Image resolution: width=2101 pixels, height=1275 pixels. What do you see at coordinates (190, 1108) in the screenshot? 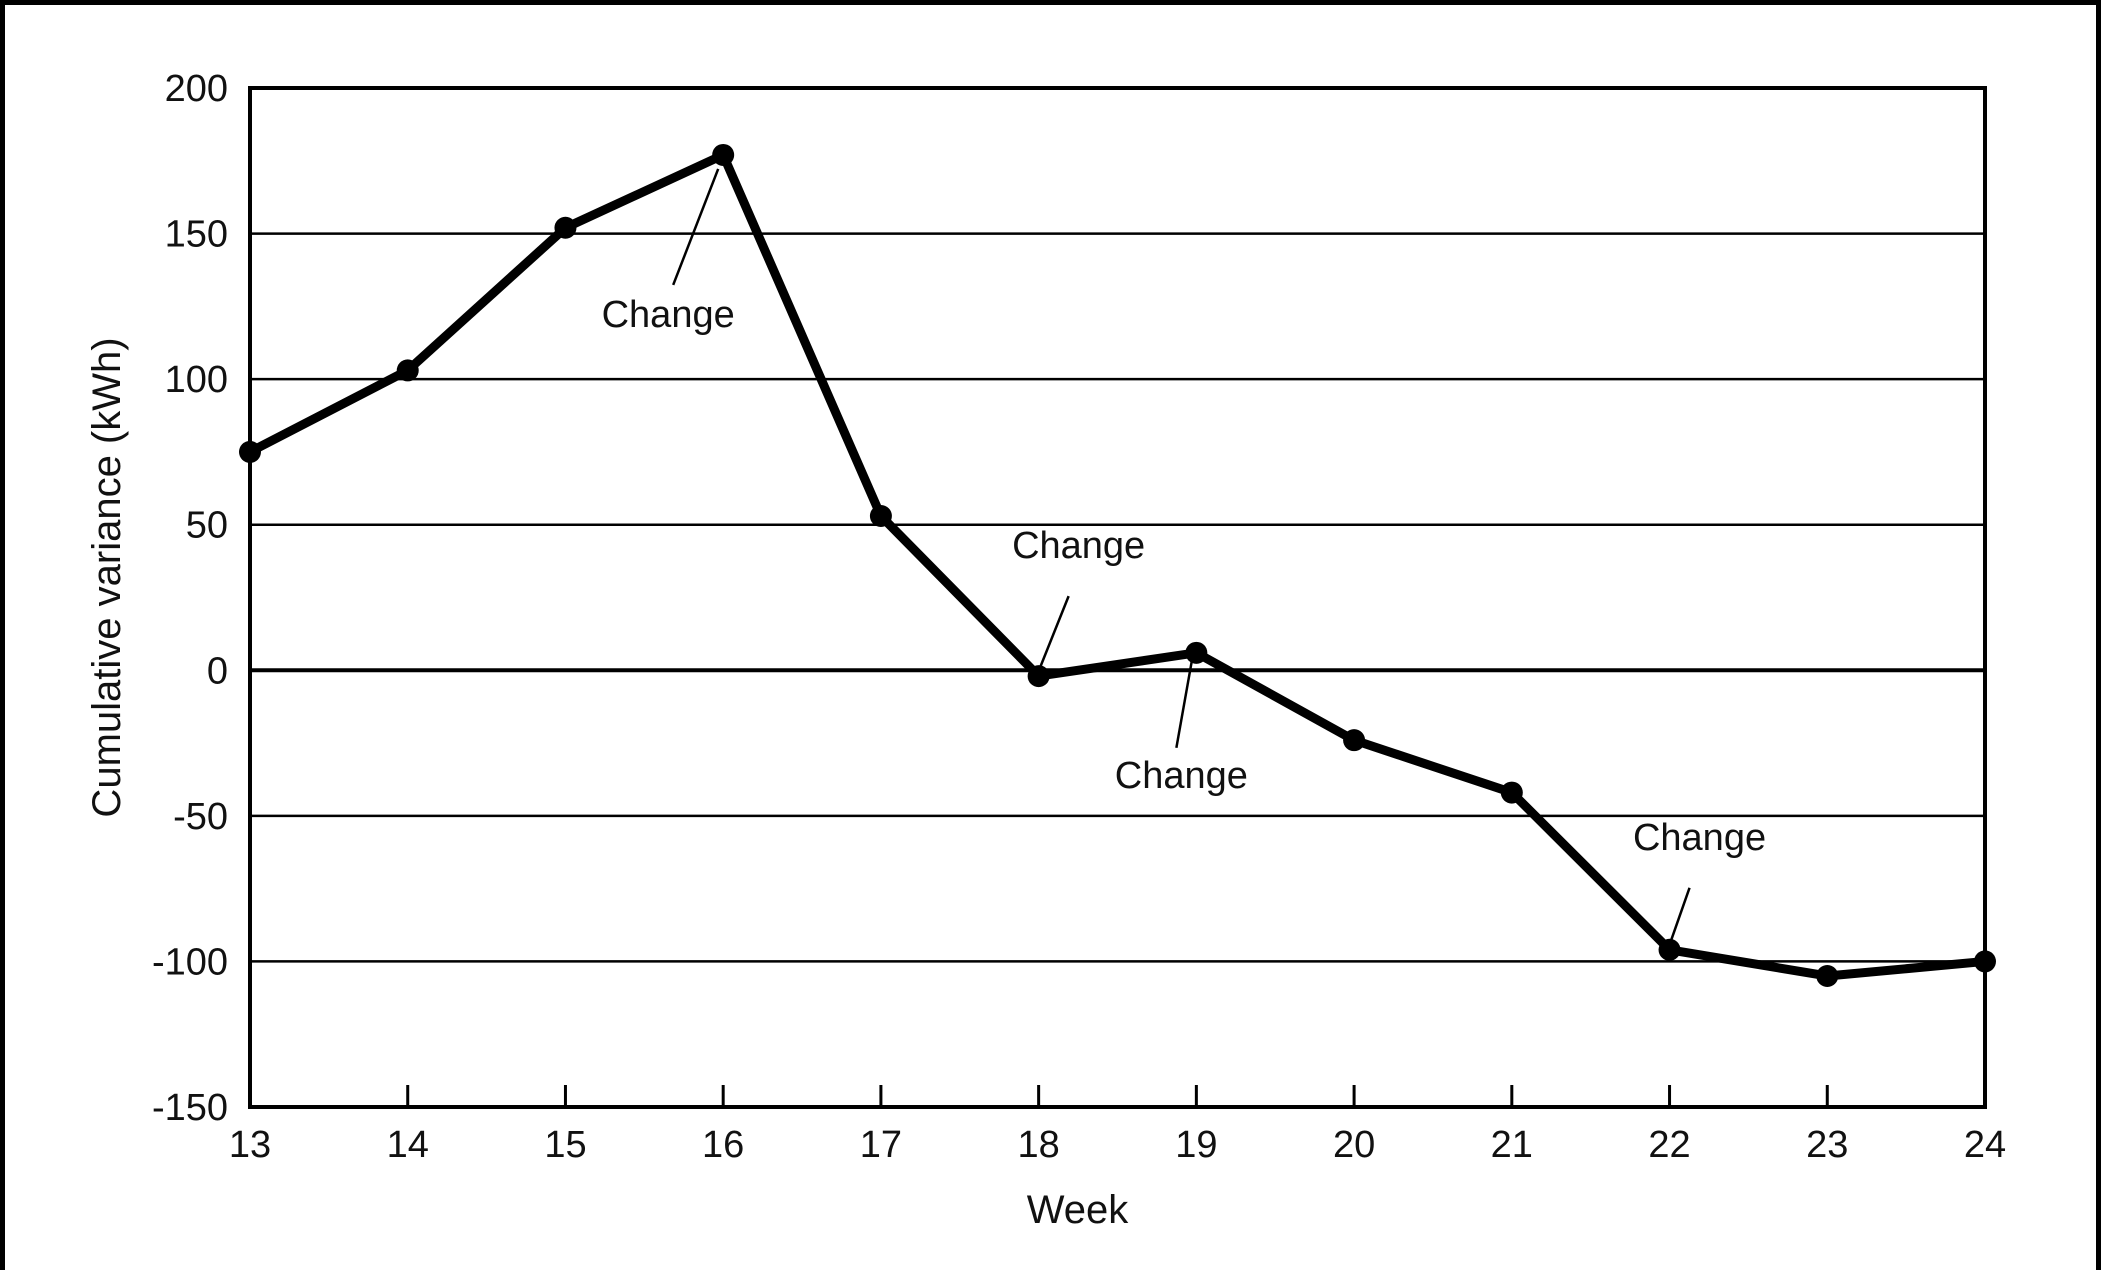
I see `y-tick-label: -150` at bounding box center [190, 1108].